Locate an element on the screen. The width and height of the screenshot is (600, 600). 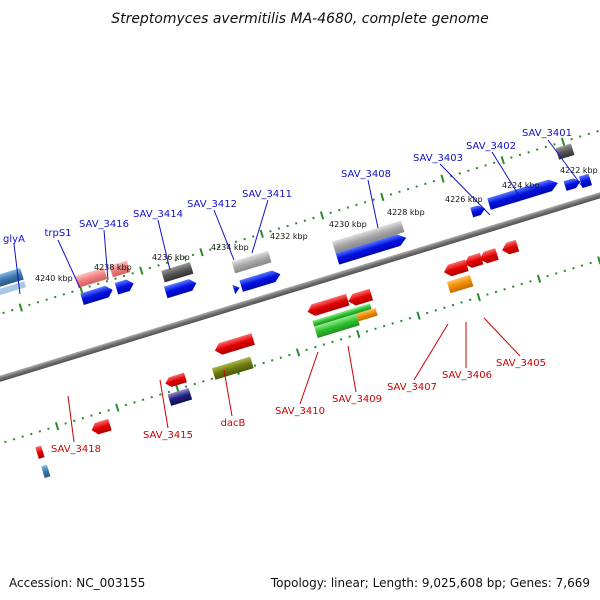
gene-sav-3407b is located at coordinates (460, 284).